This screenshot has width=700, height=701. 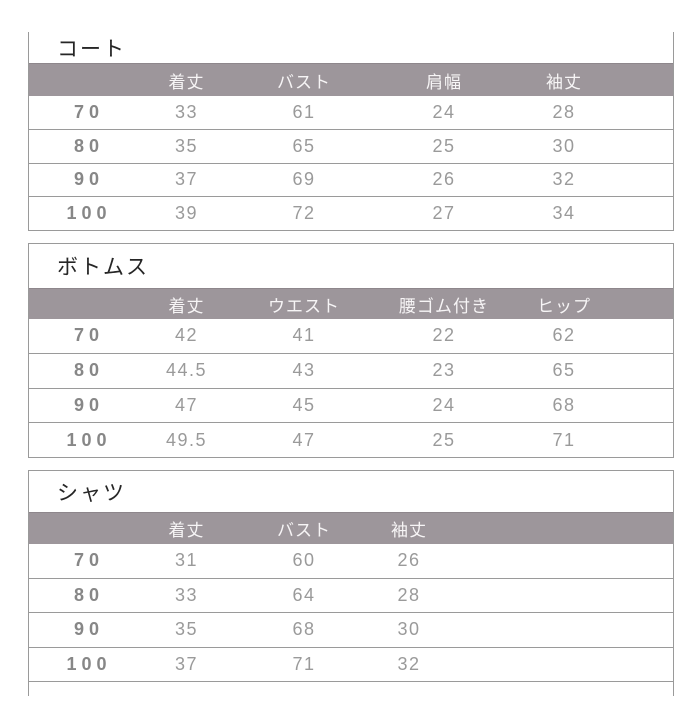 I want to click on table-title-shirt: シャツ, so click(x=91, y=492).